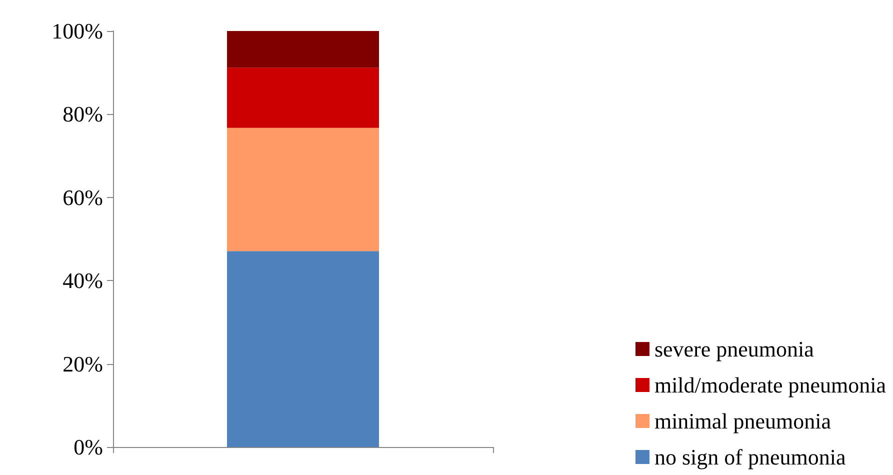 The height and width of the screenshot is (475, 893). Describe the element at coordinates (750, 457) in the screenshot. I see `legend-label: no sign of pneumonia` at that location.